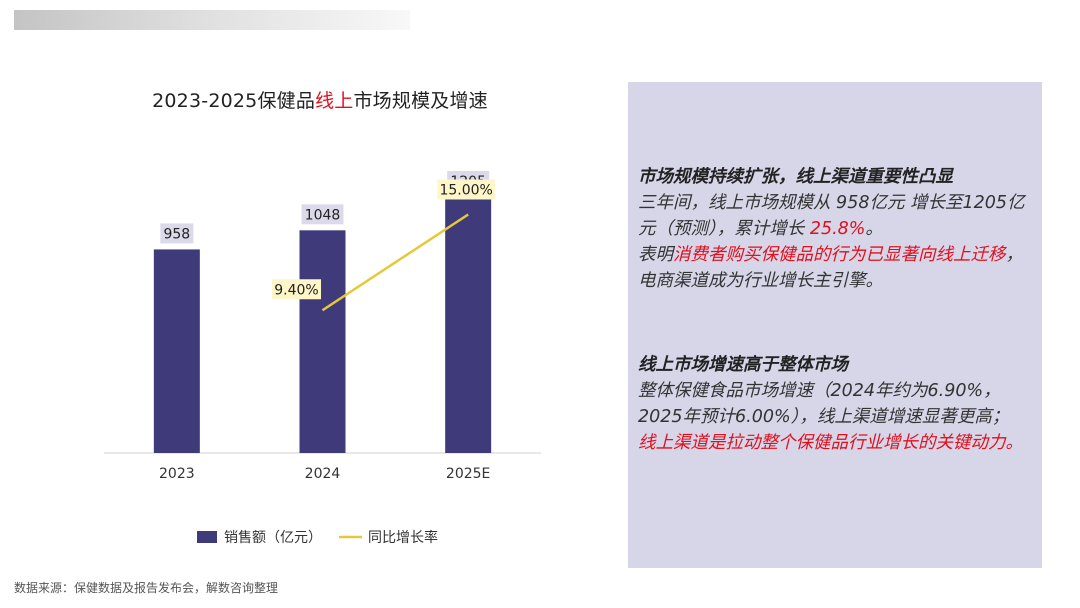 The width and height of the screenshot is (1080, 608). I want to click on x-tick-label-2025E: 2025E, so click(468, 474).